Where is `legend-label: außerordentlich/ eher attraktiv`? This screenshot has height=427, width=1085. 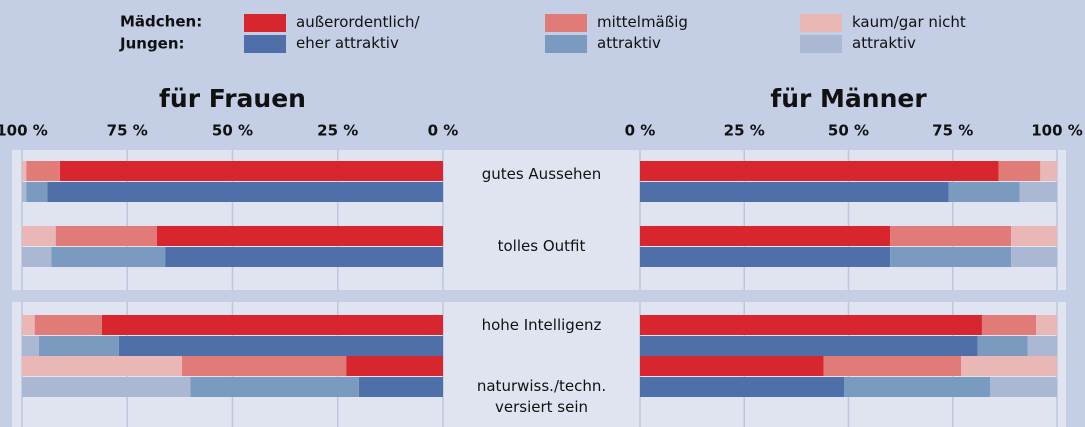 legend-label: außerordentlich/ eher attraktiv is located at coordinates (358, 32).